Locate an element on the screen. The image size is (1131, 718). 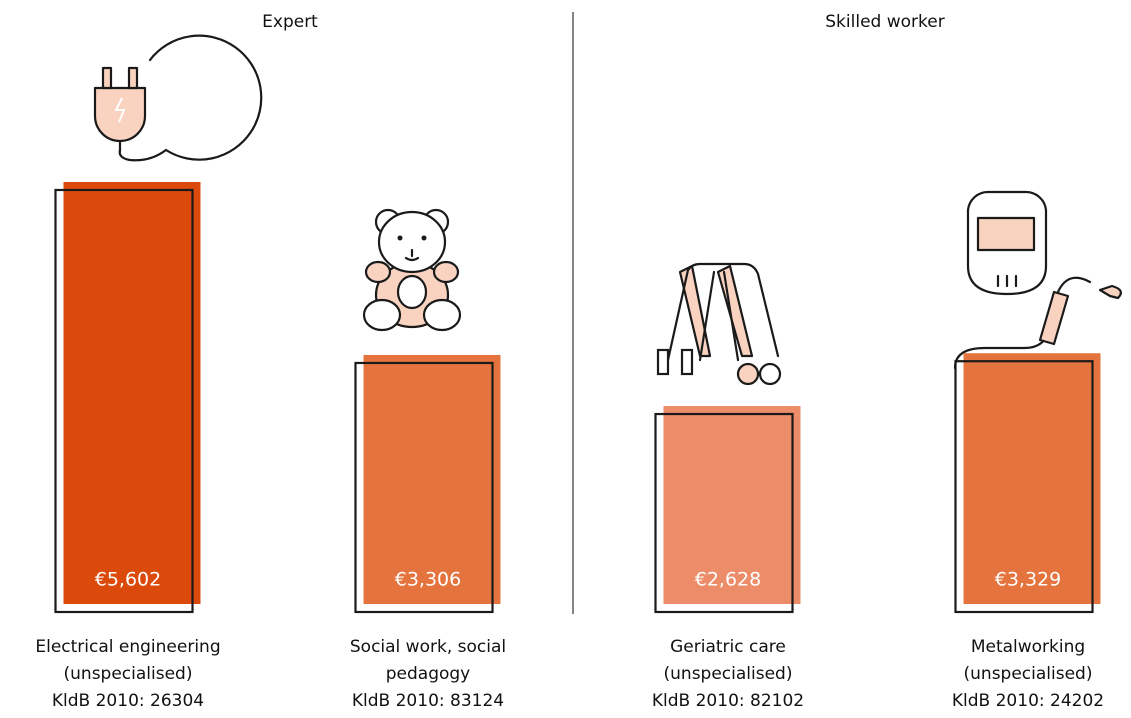
plug-icon is located at coordinates (178, 98).